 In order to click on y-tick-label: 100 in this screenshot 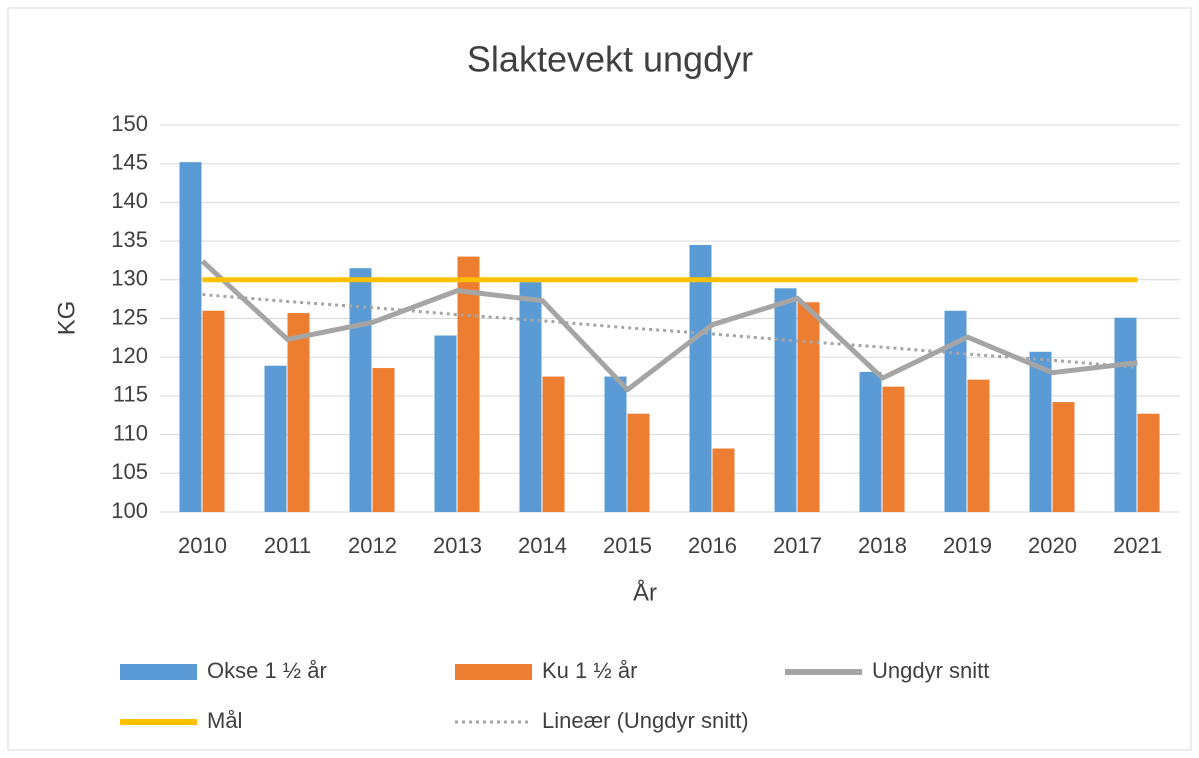, I will do `click(129, 510)`.